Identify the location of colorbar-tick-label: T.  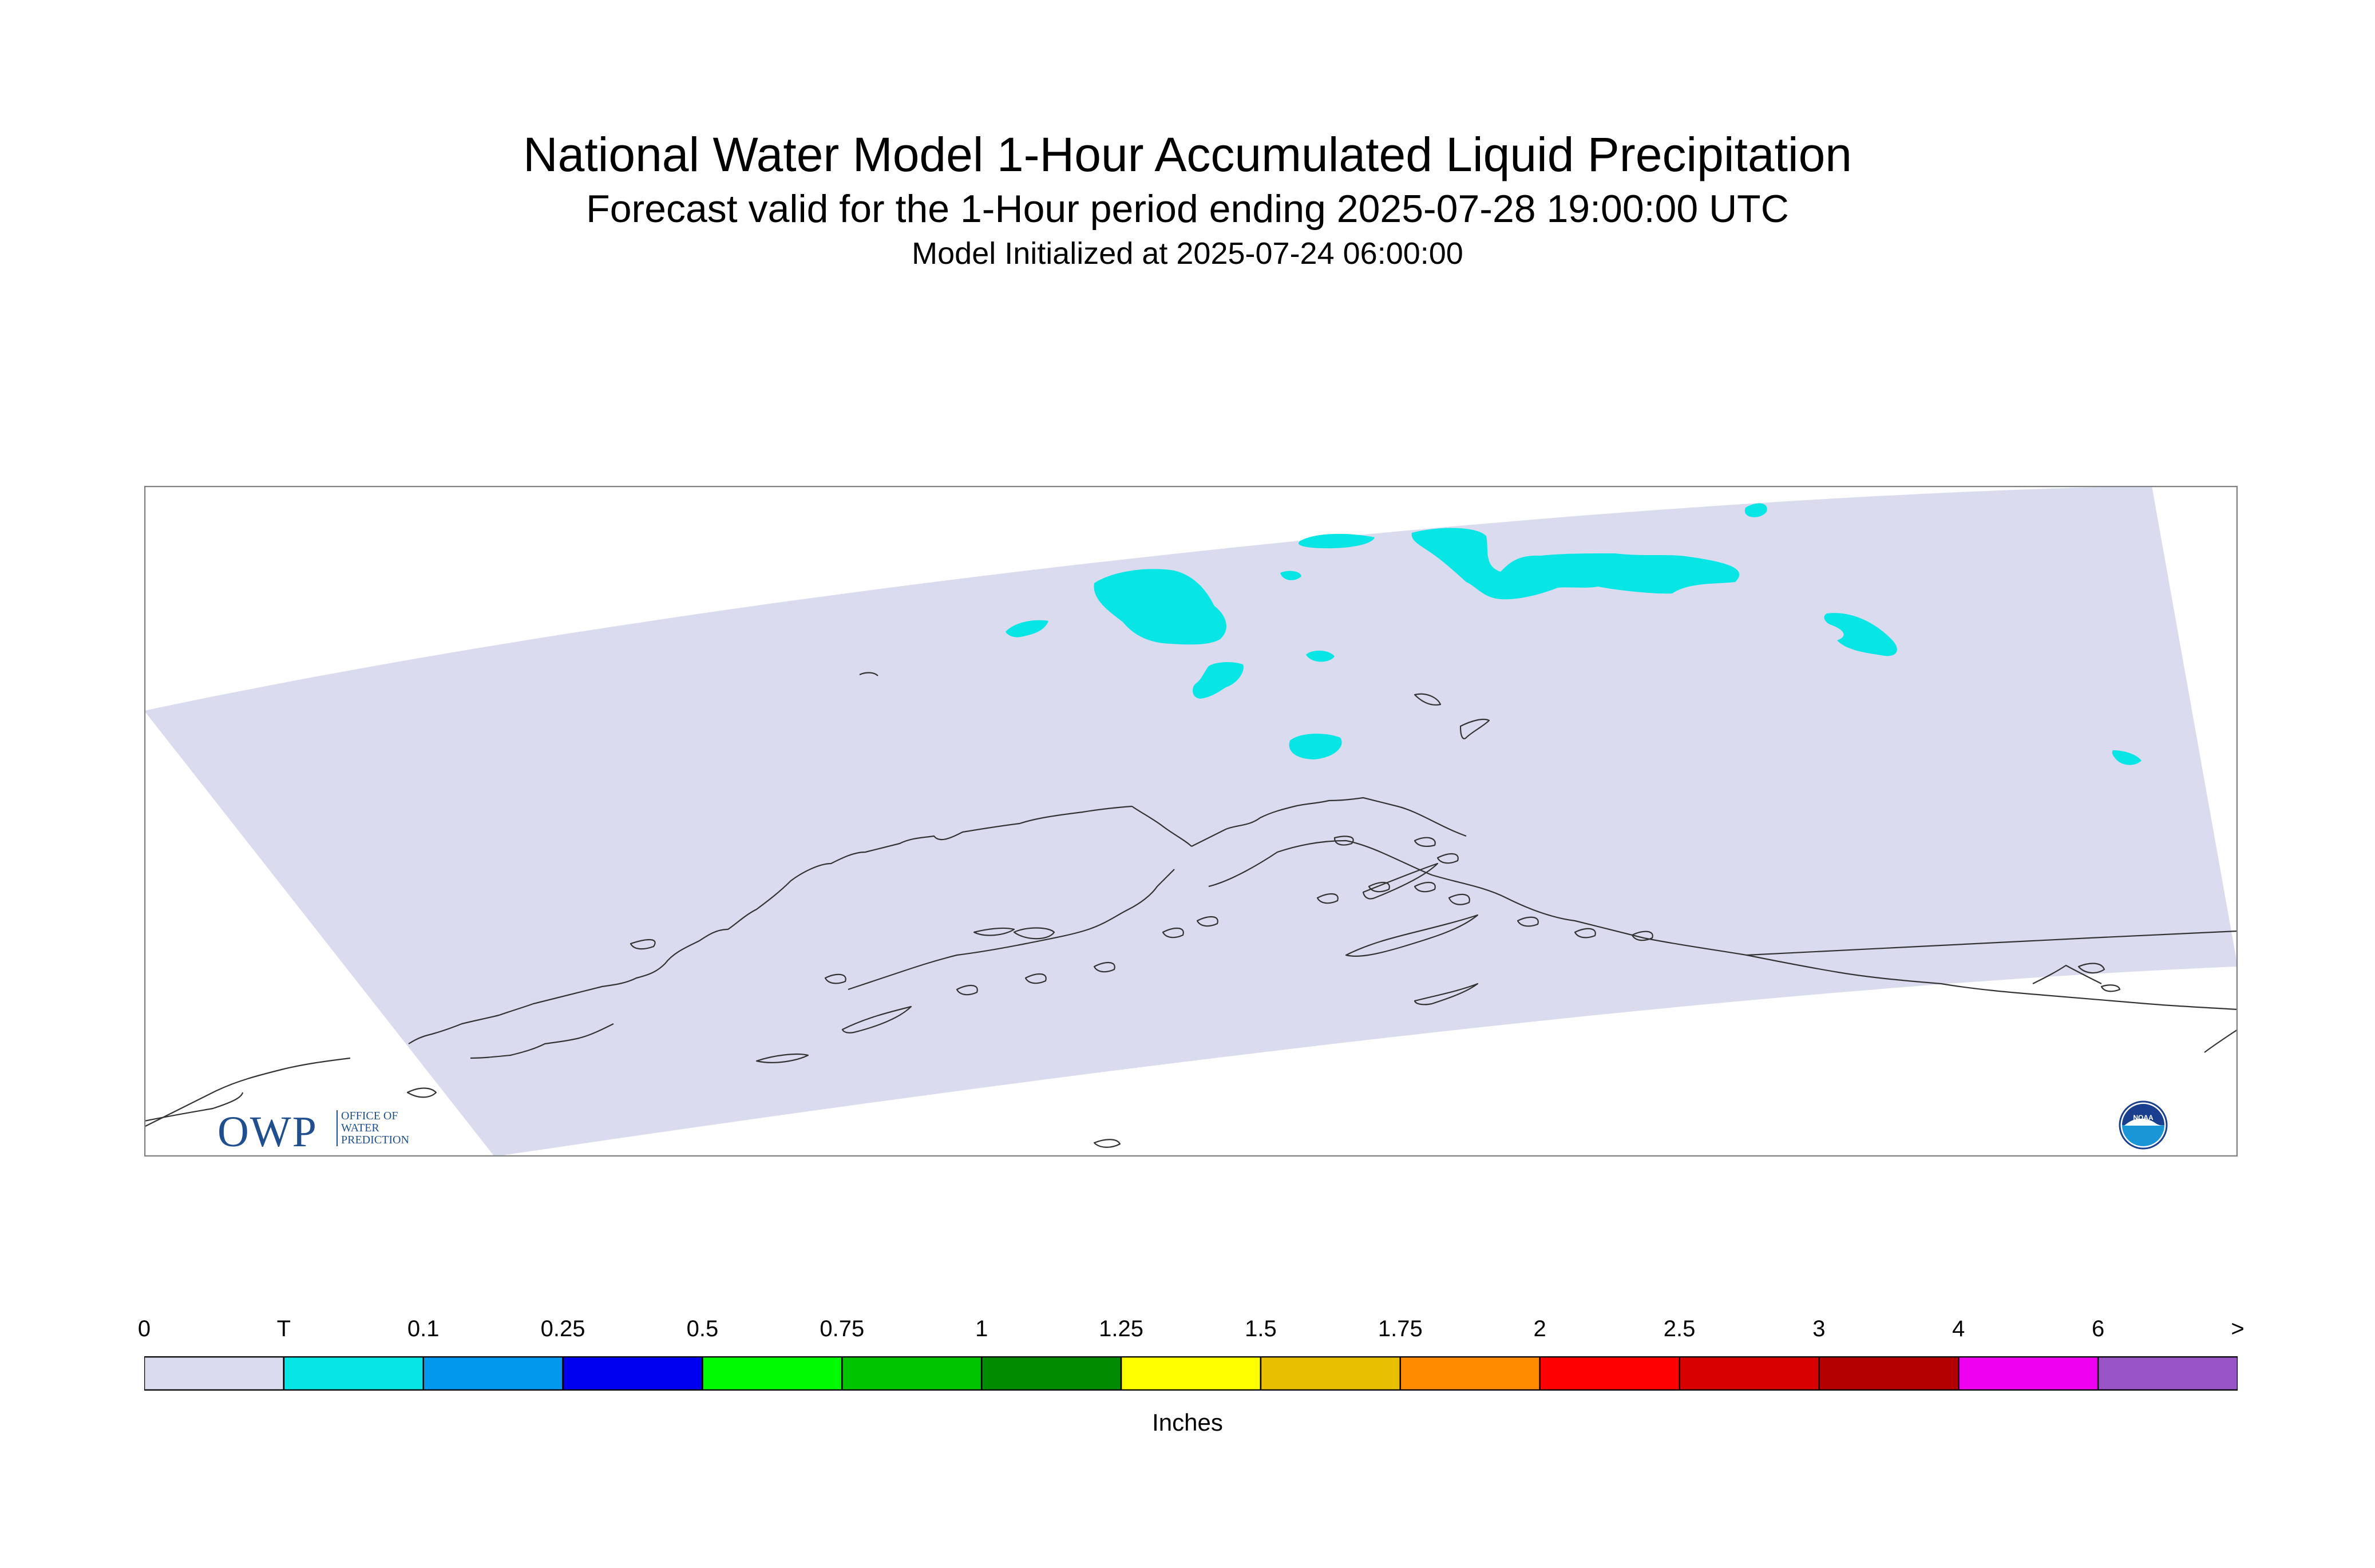
(284, 1328).